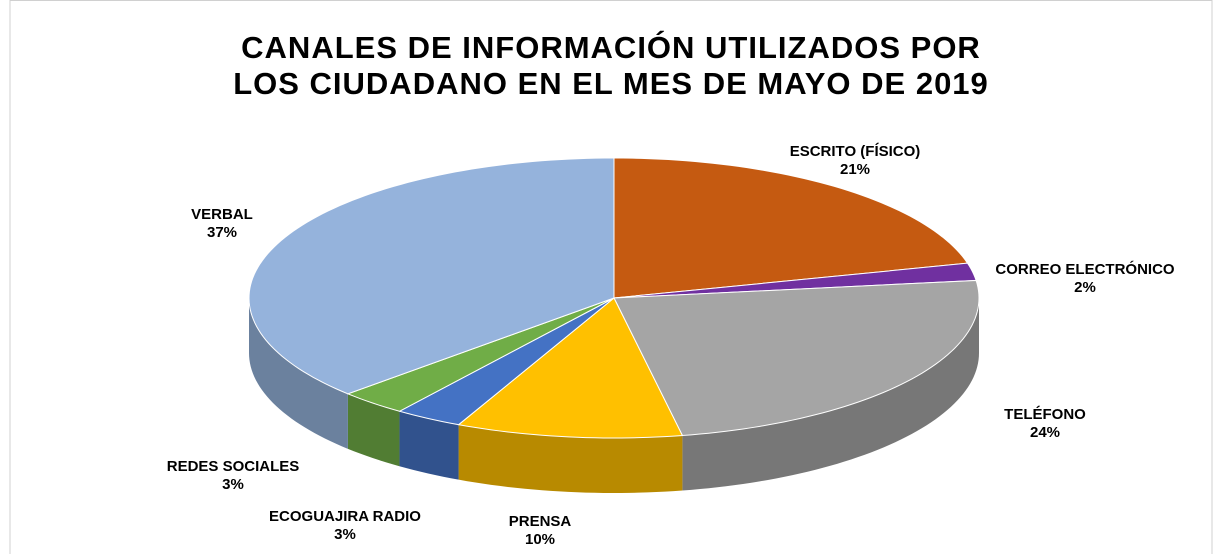 The width and height of the screenshot is (1222, 554). Describe the element at coordinates (1045, 414) in the screenshot. I see `category-label: TELÉFONO` at that location.